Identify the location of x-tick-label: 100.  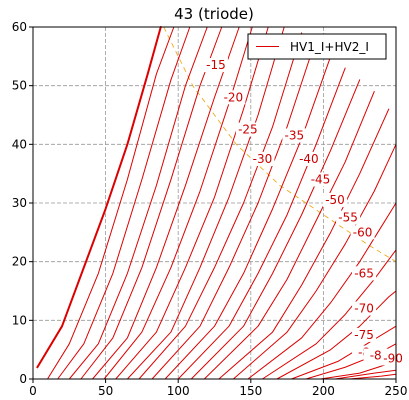
(178, 391).